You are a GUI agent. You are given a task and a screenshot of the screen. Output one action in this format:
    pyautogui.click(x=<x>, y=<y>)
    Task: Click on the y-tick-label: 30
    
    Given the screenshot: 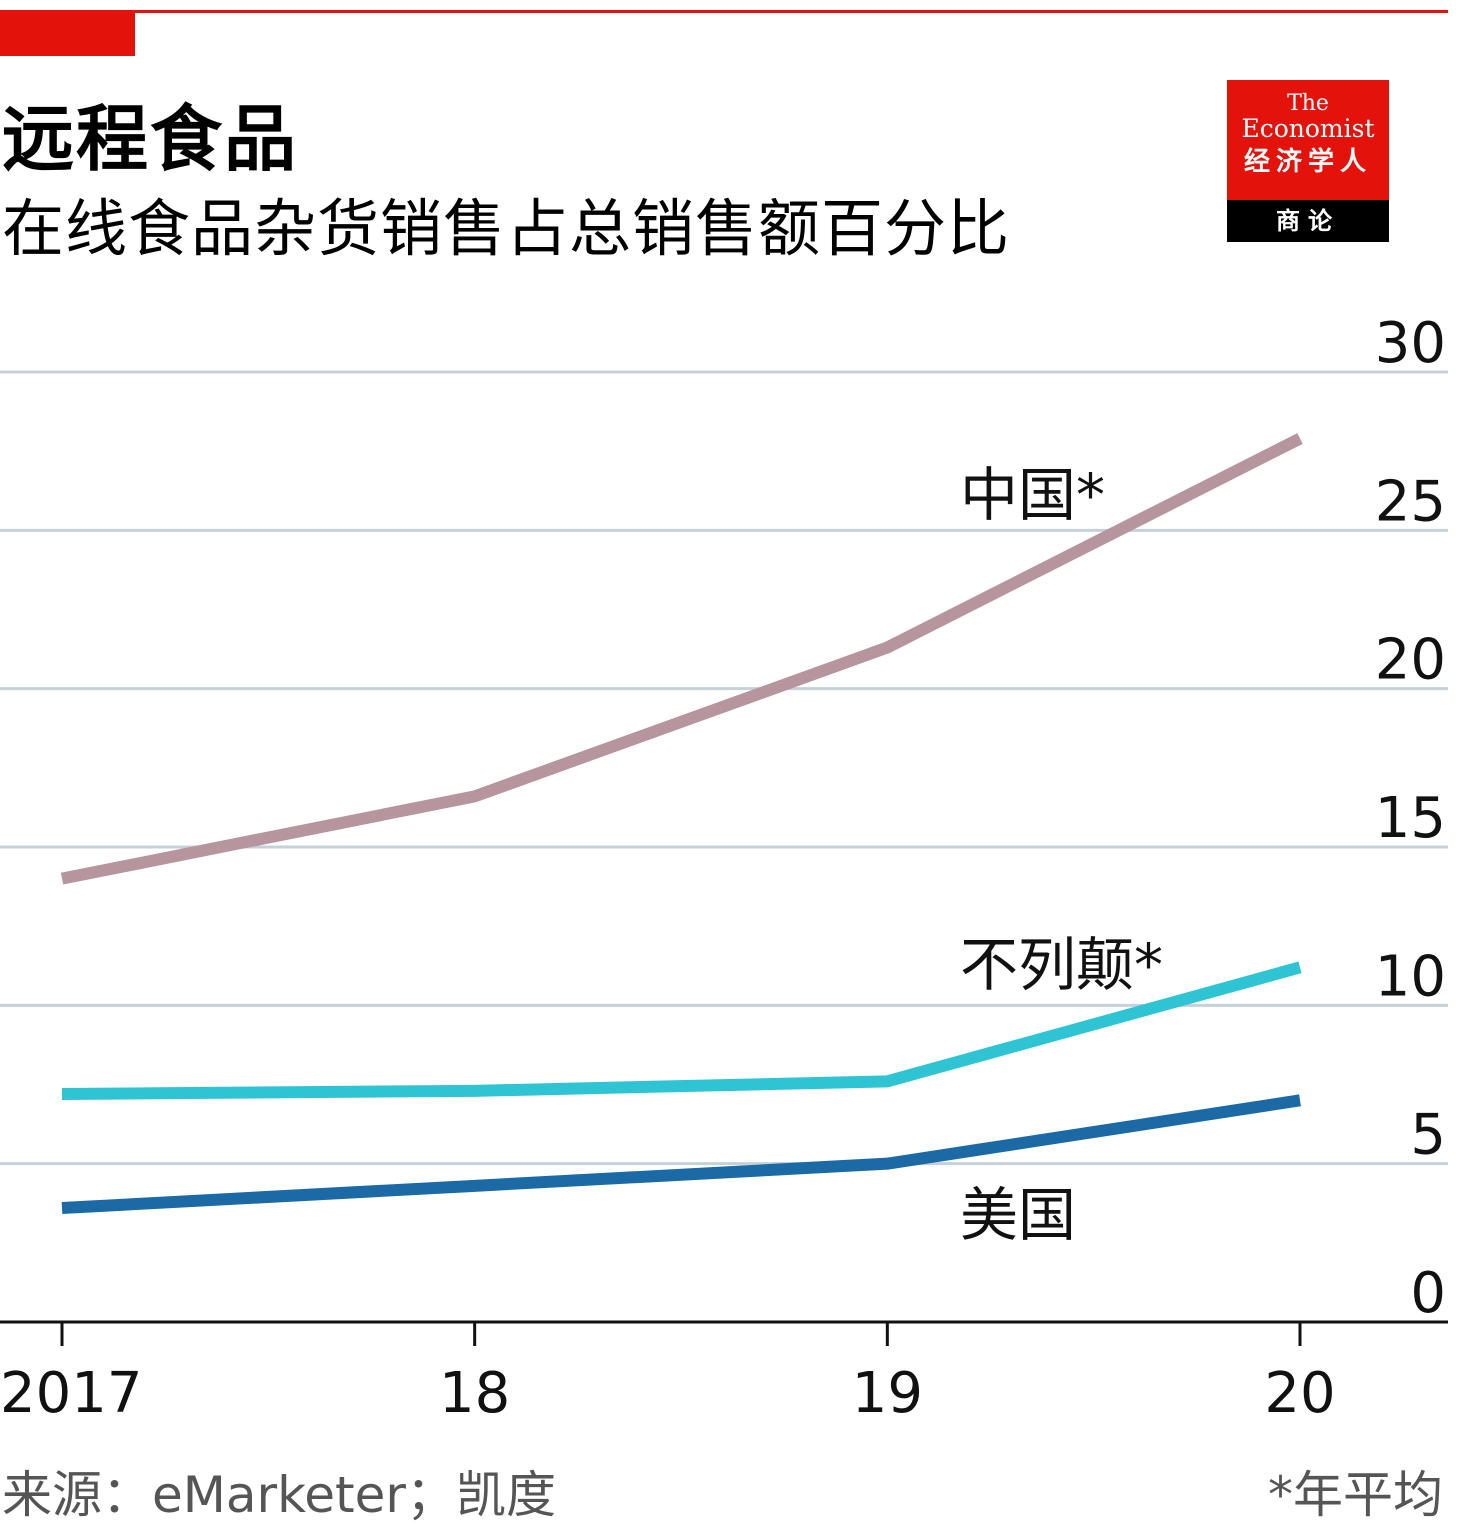 What is the action you would take?
    pyautogui.click(x=1410, y=343)
    